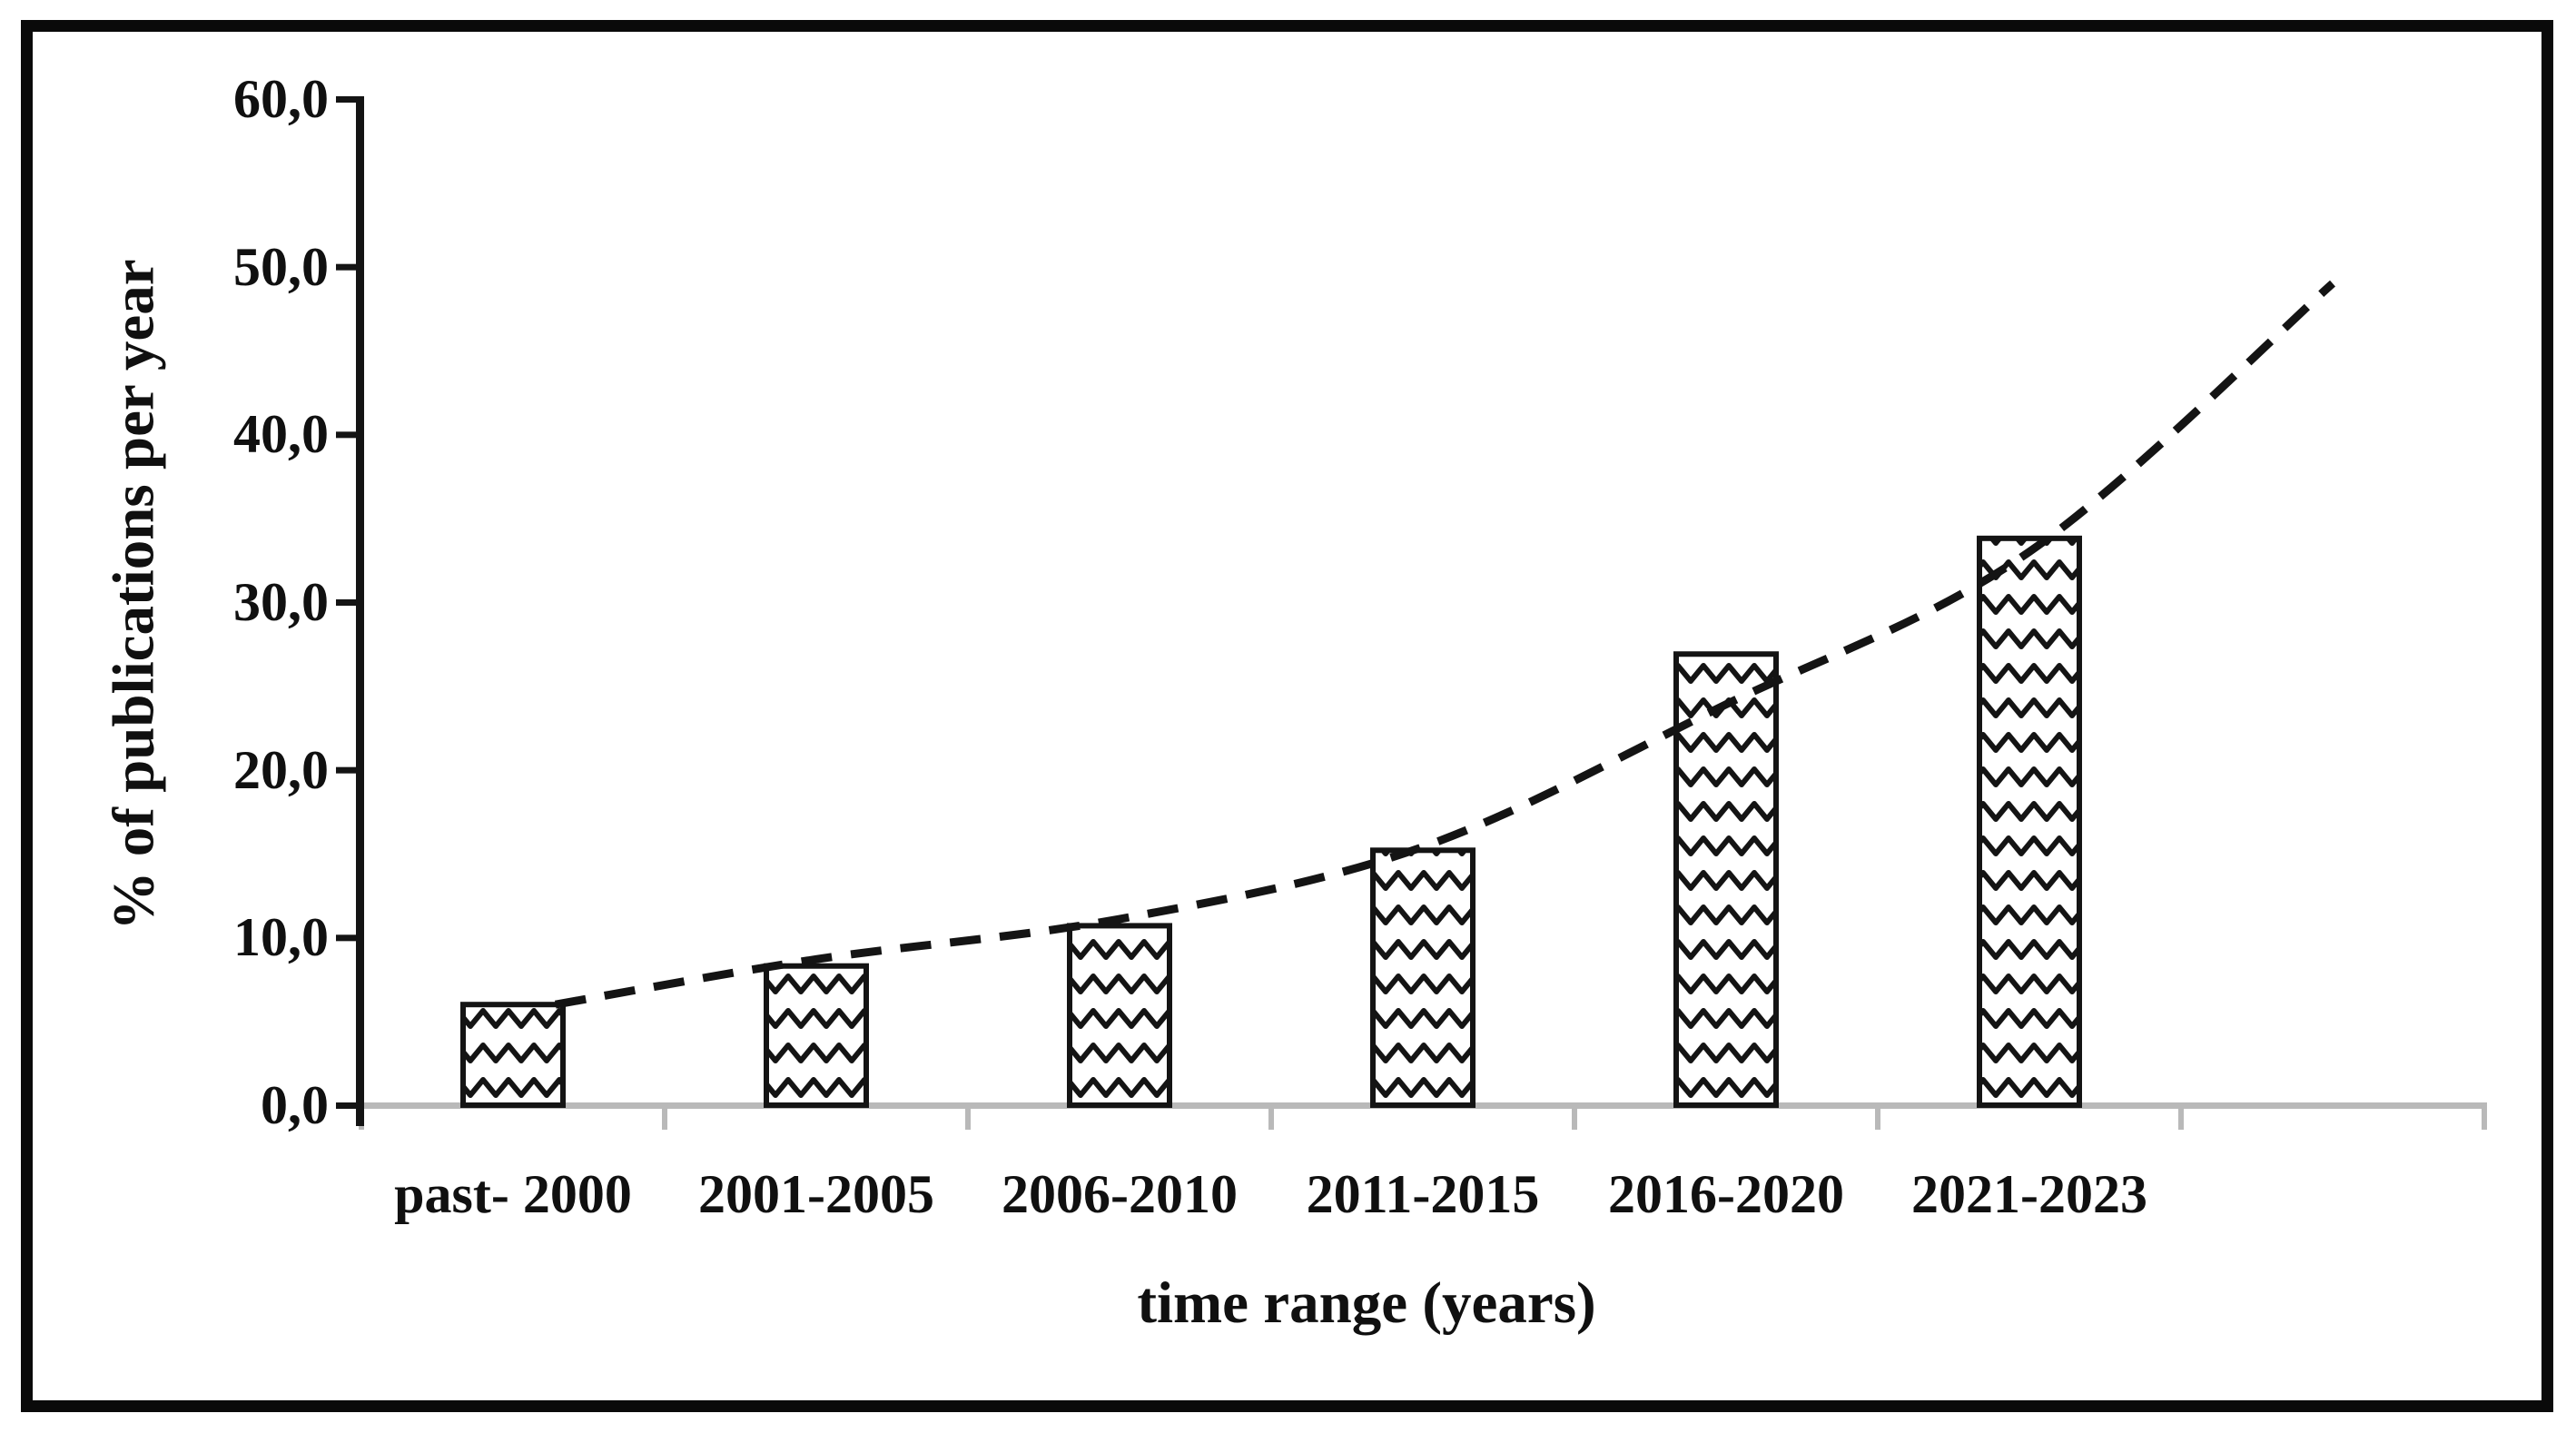 The height and width of the screenshot is (1443, 2576). I want to click on y-tick-label-30,0: 30,0, so click(281, 601).